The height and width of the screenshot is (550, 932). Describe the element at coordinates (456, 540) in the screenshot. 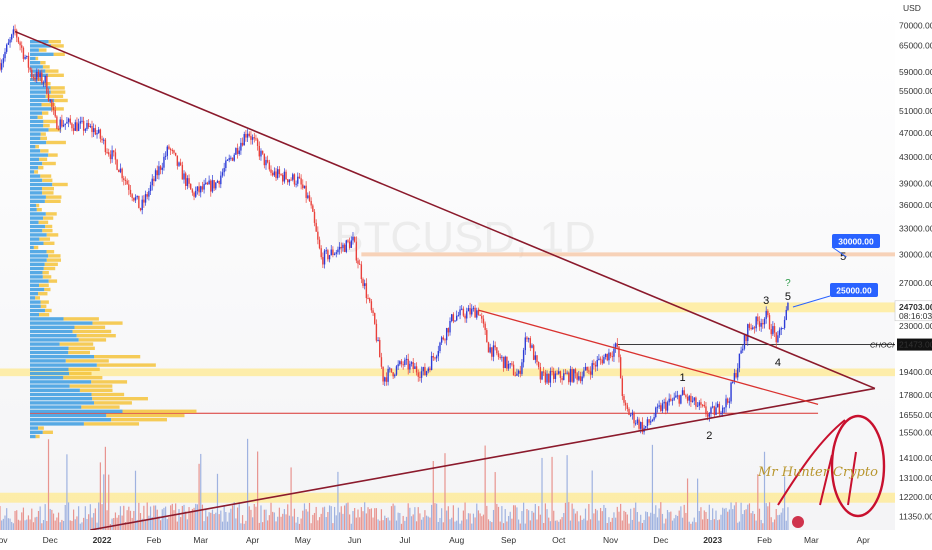

I see `time-tick-label: Aug` at that location.